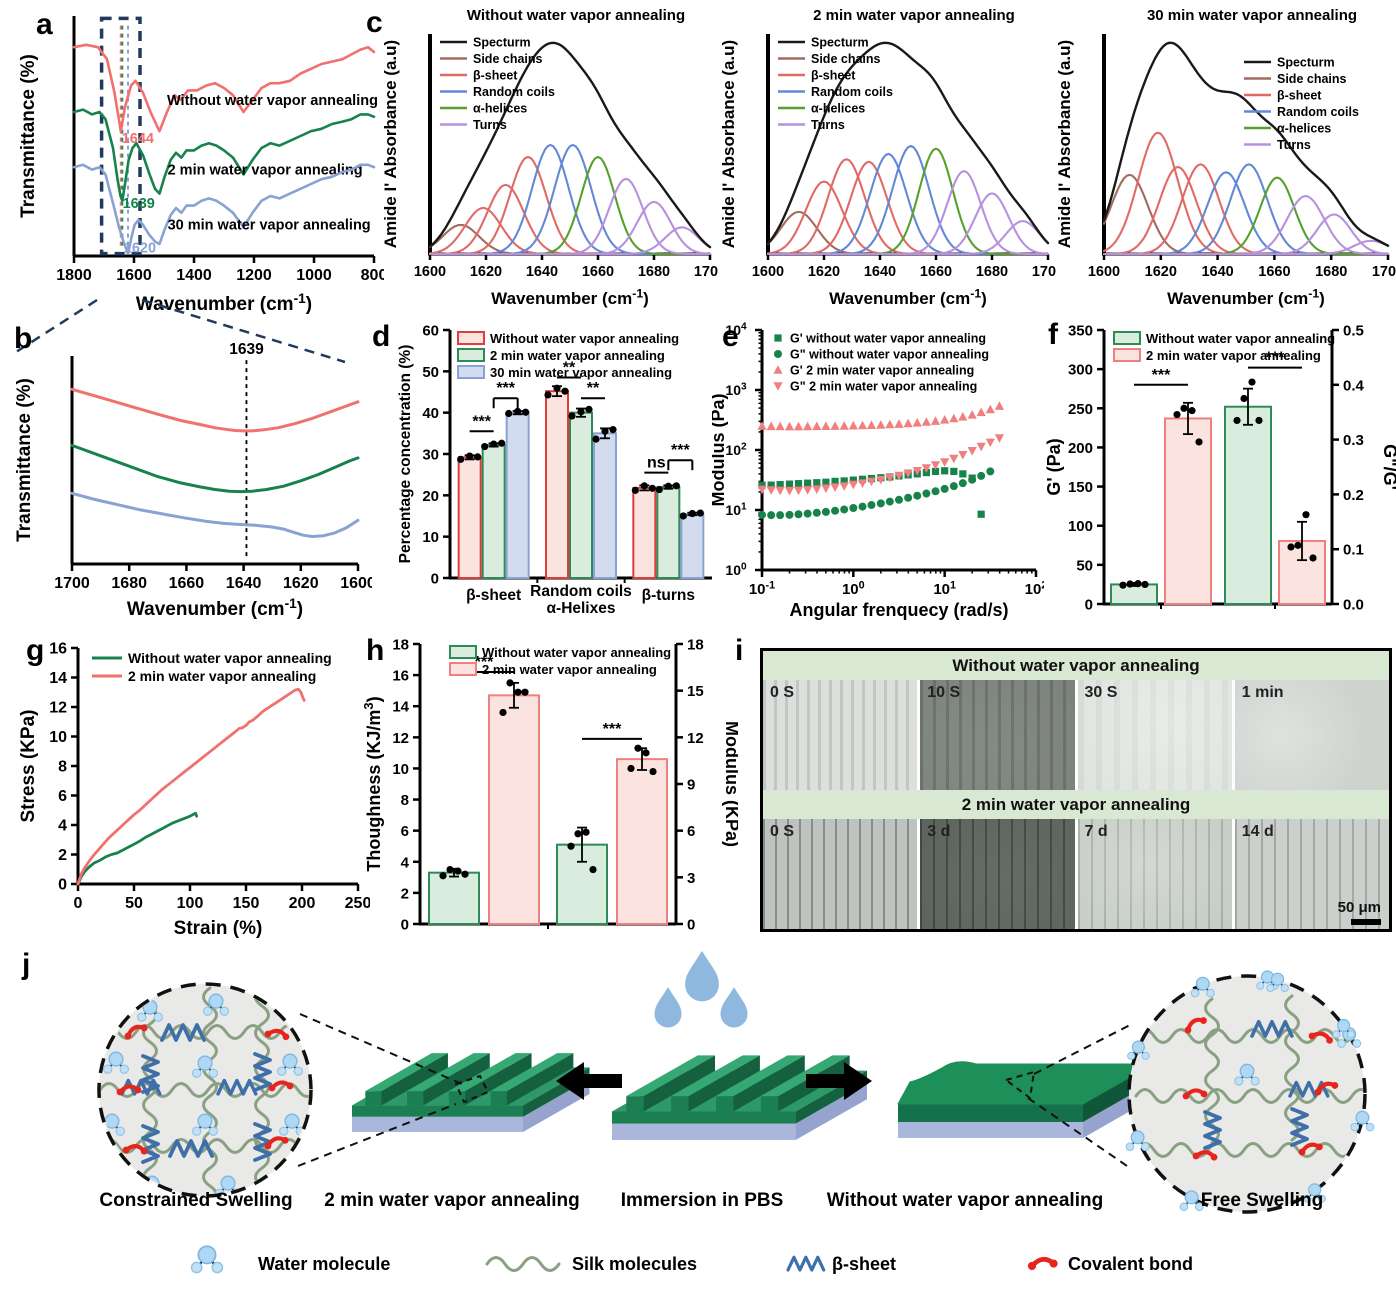 The width and height of the screenshot is (1396, 1300). What do you see at coordinates (1353, 331) in the screenshot?
I see `svg-text: 0.5` at bounding box center [1353, 331].